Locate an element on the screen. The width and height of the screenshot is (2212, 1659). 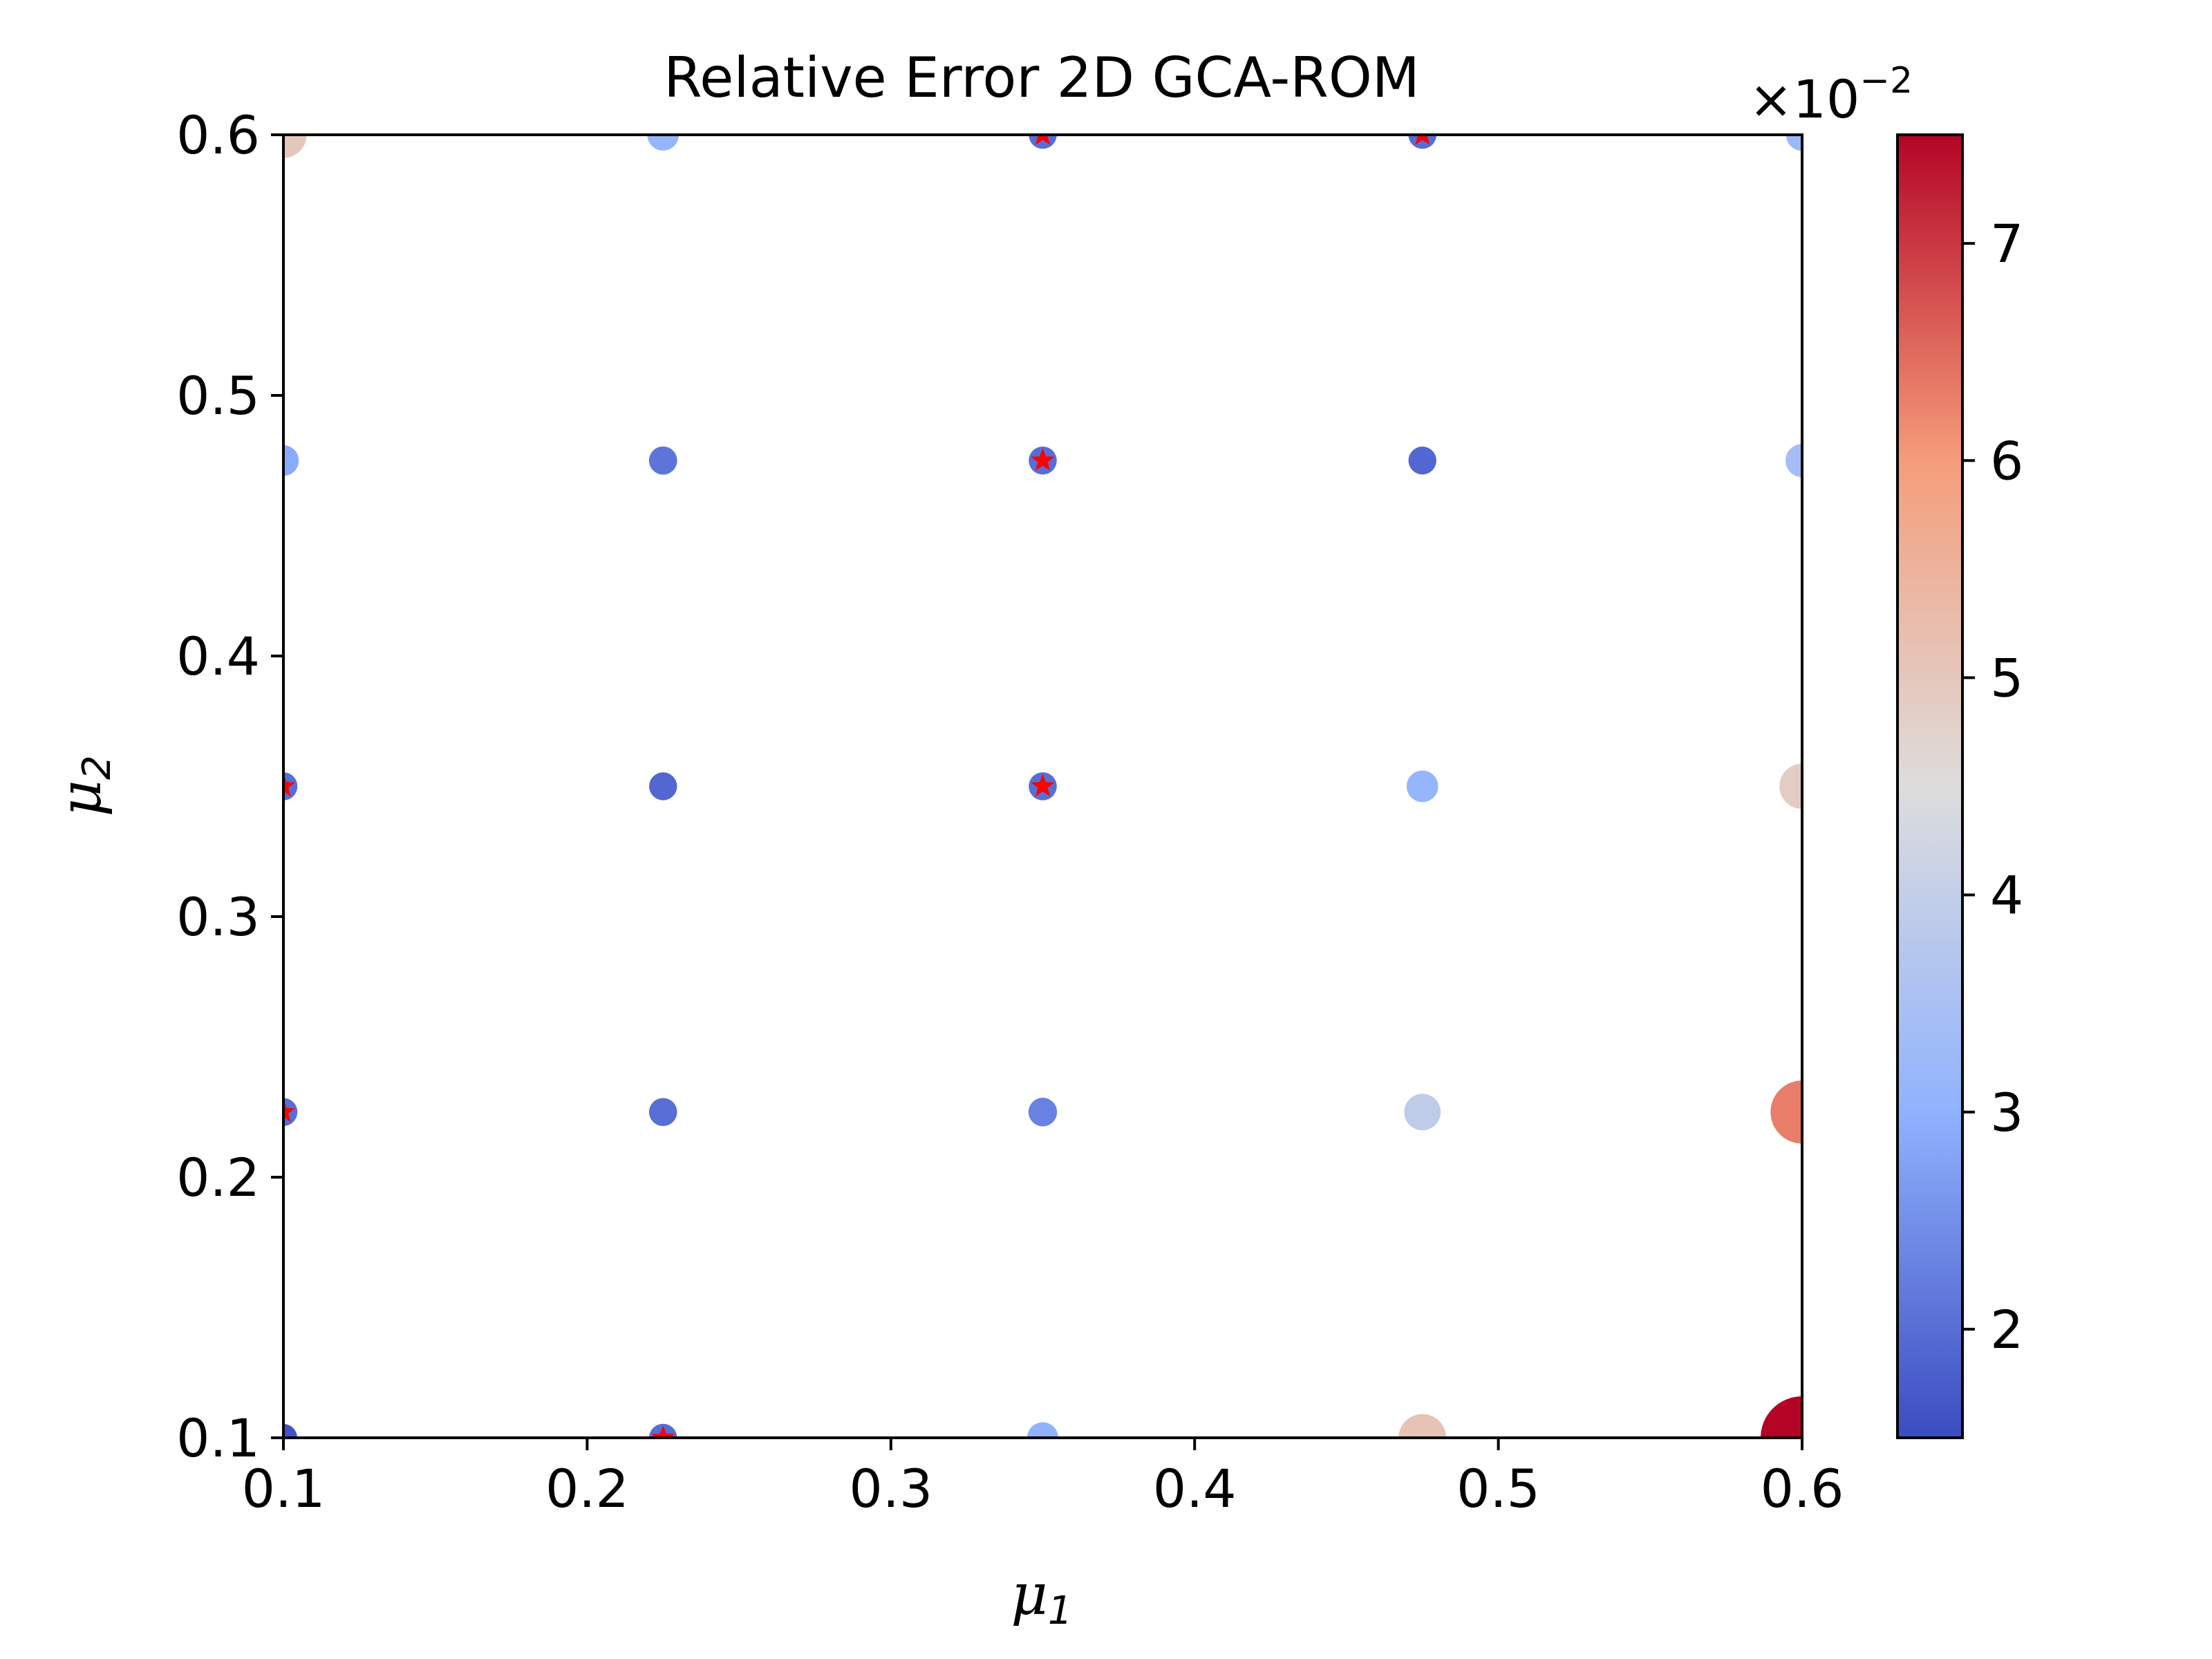
x-axis-label-subscript: 1 is located at coordinates (1060, 1610).